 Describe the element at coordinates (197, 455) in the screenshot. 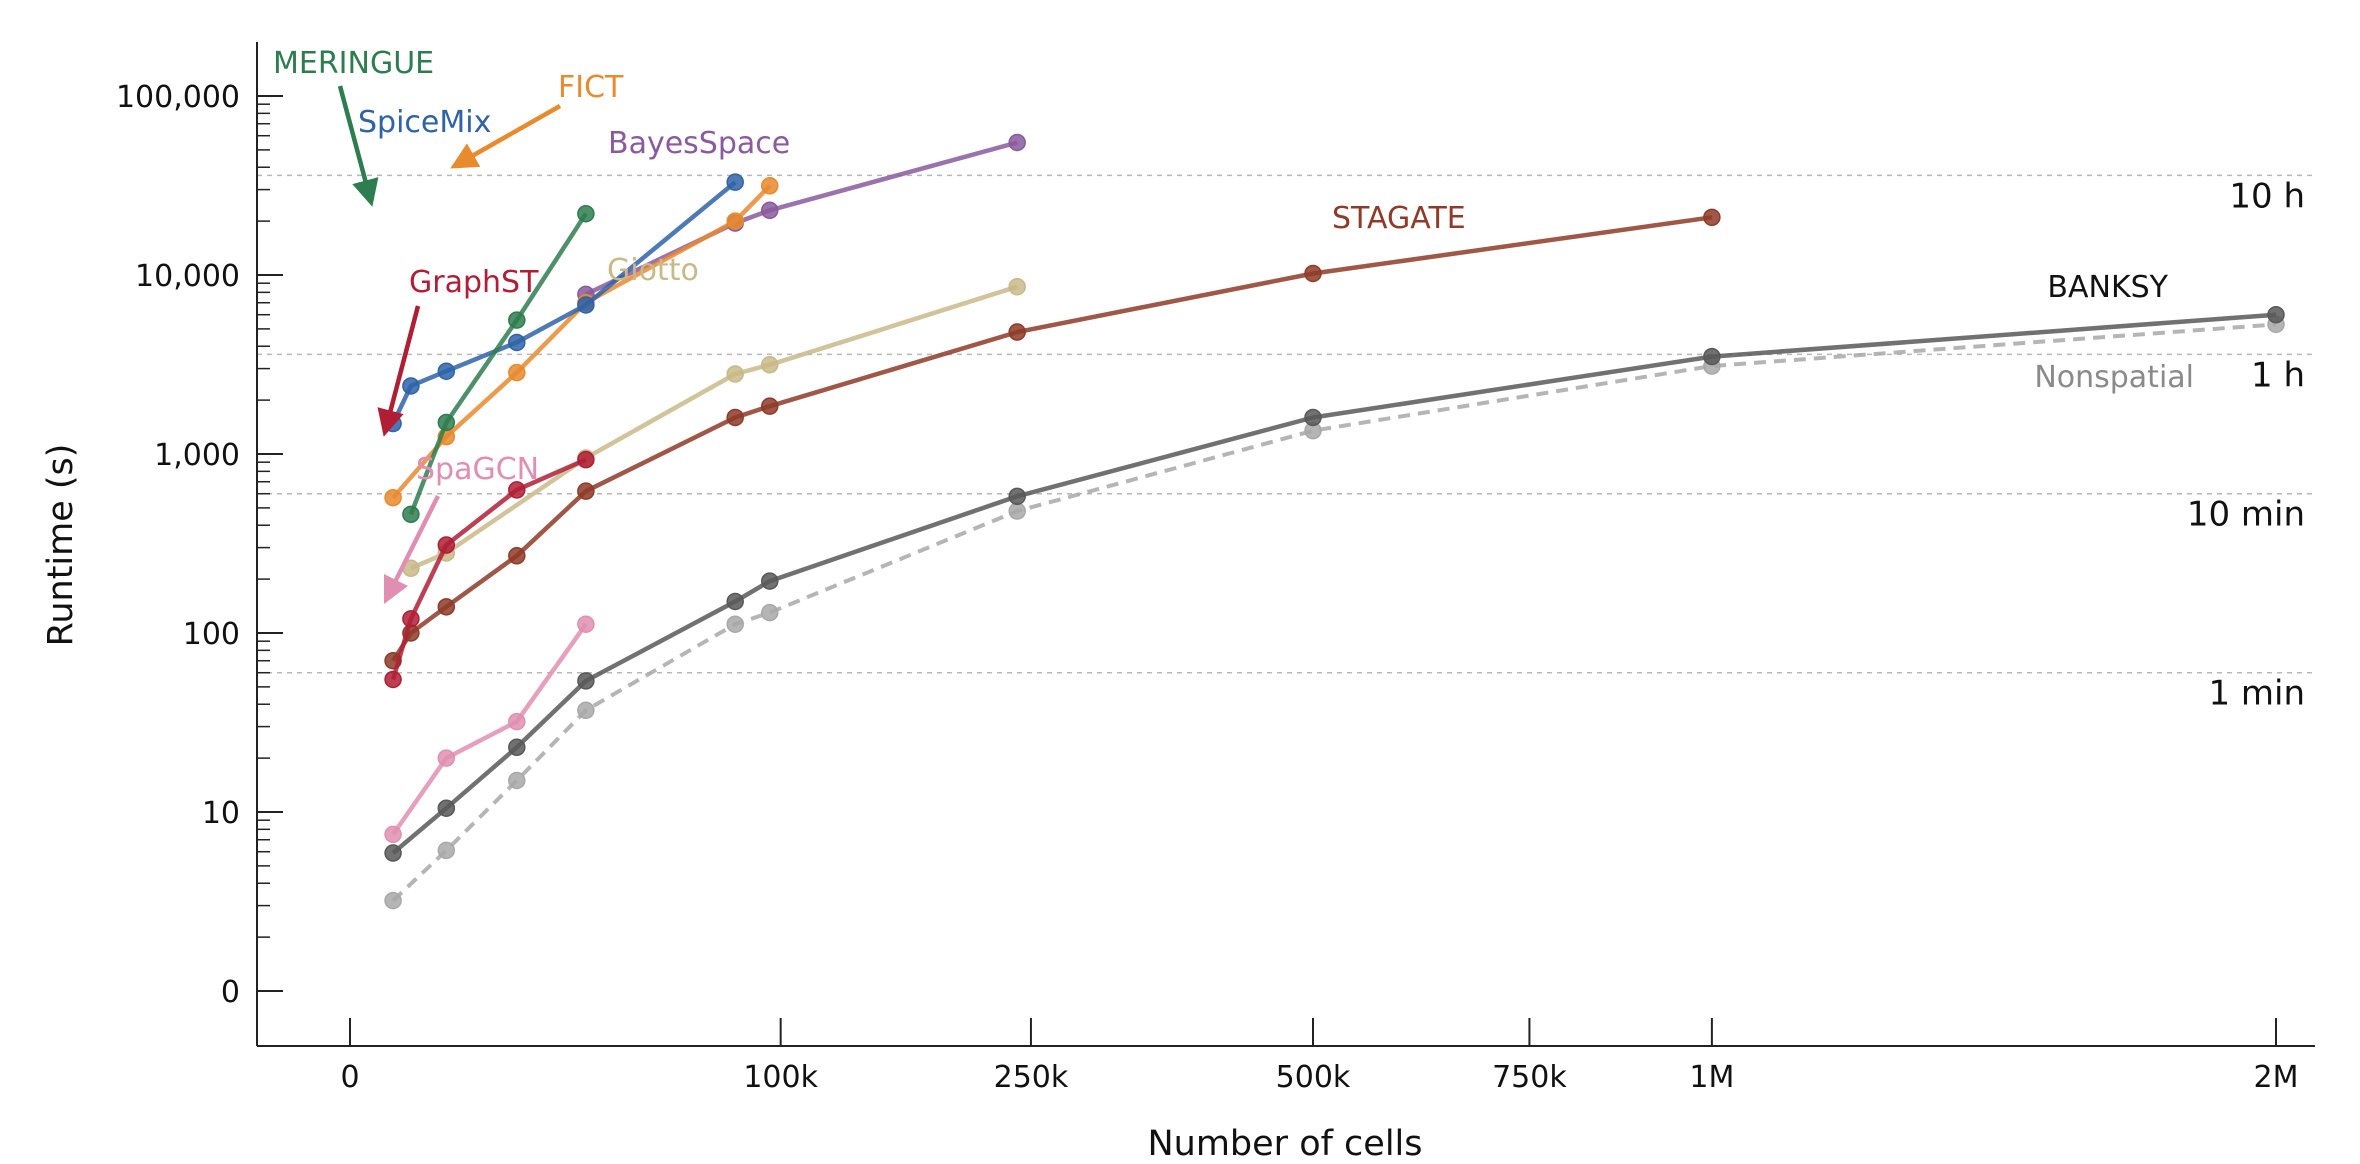

I see `y-tick-label: 1,000` at that location.